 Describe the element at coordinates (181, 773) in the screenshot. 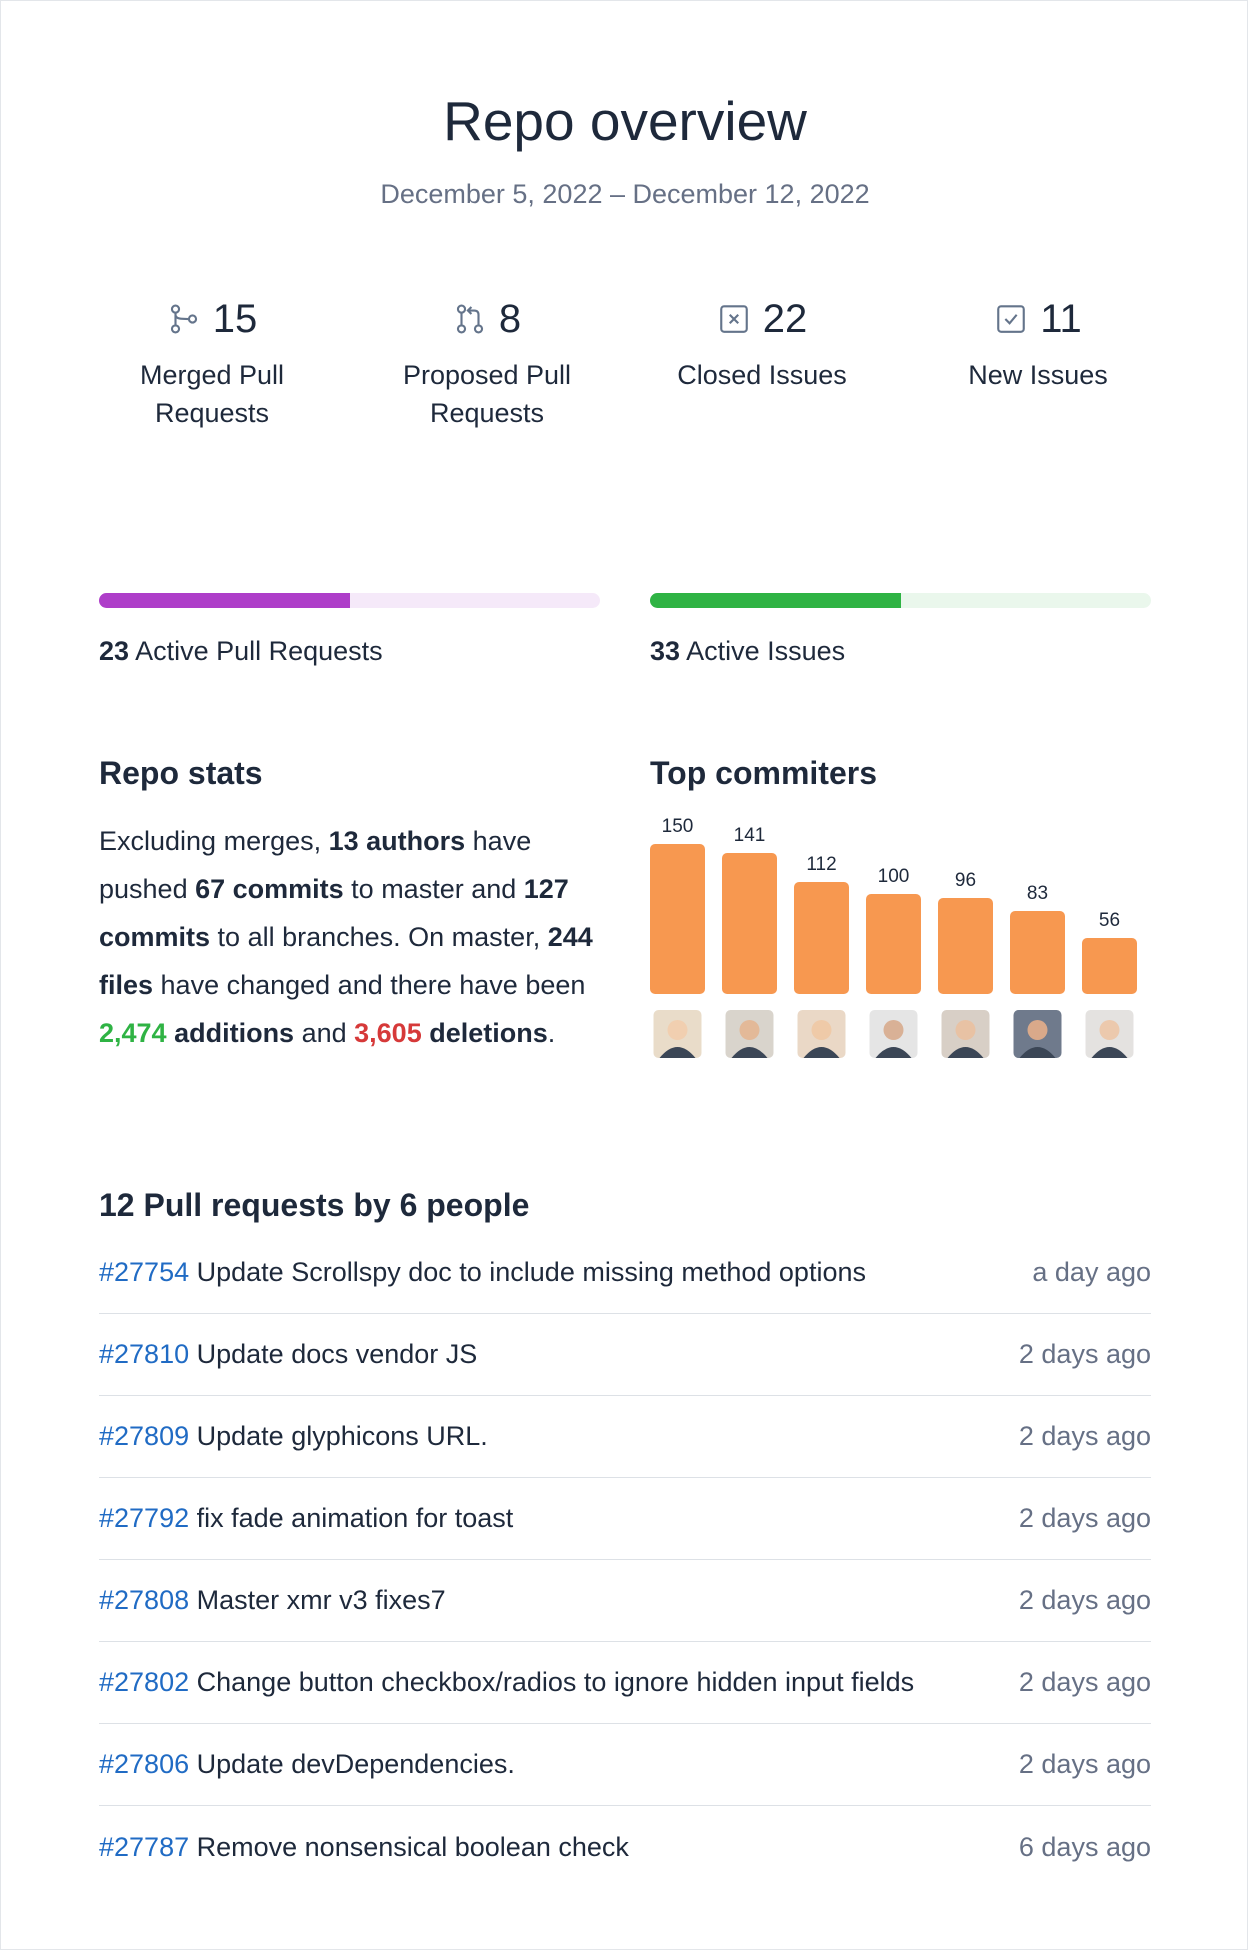

I see `section-title: Repo stats` at that location.